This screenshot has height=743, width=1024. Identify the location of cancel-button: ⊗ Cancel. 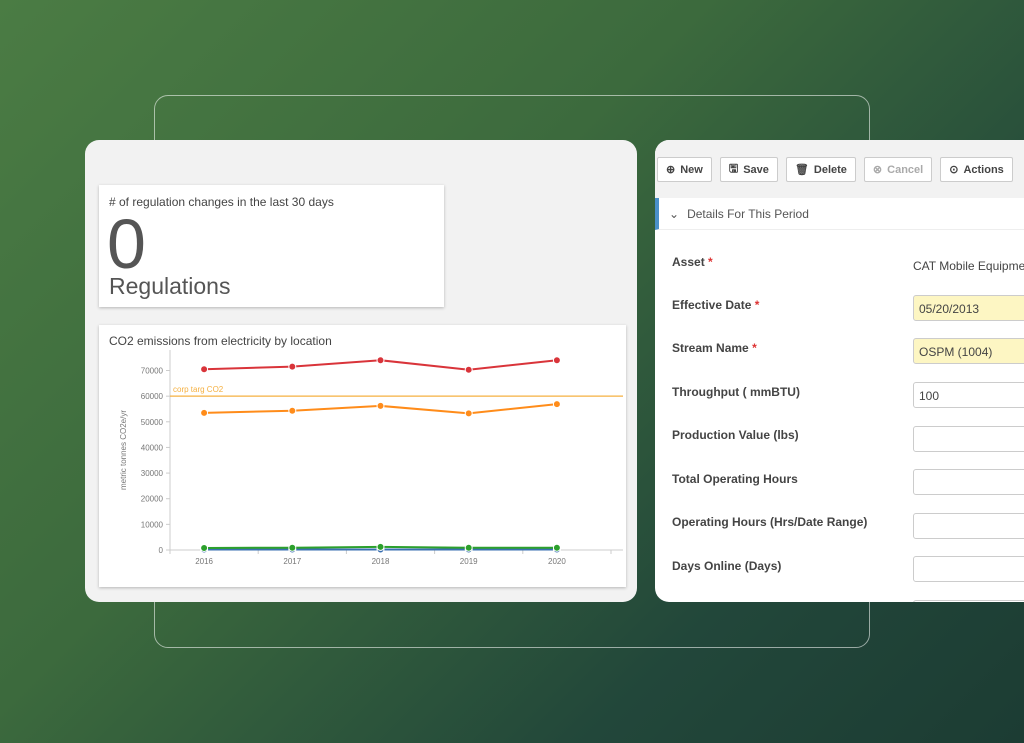
(898, 169).